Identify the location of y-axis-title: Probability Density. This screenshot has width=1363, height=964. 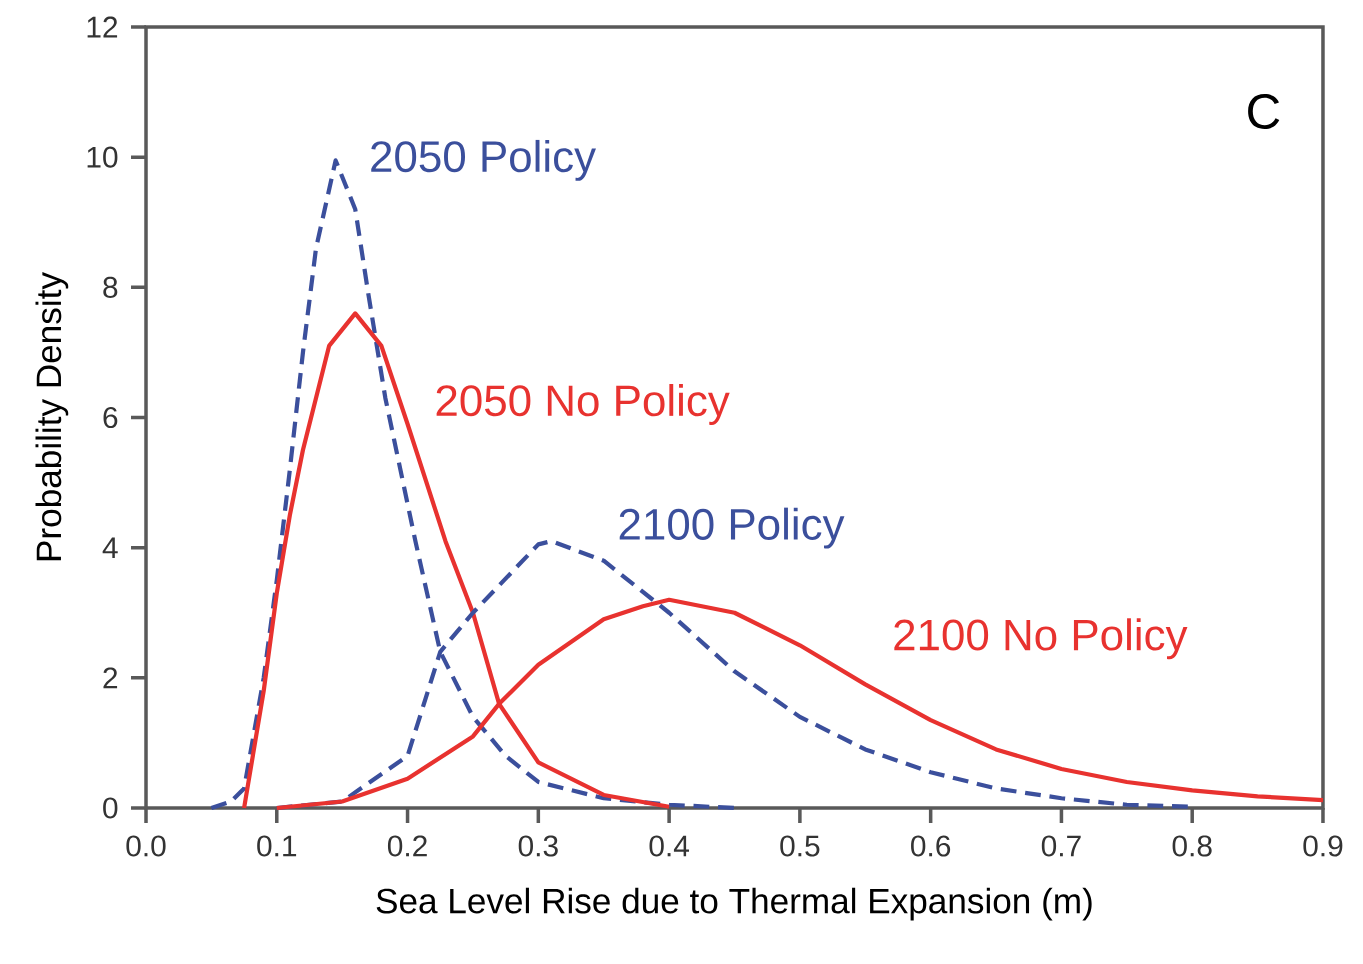
(52, 416).